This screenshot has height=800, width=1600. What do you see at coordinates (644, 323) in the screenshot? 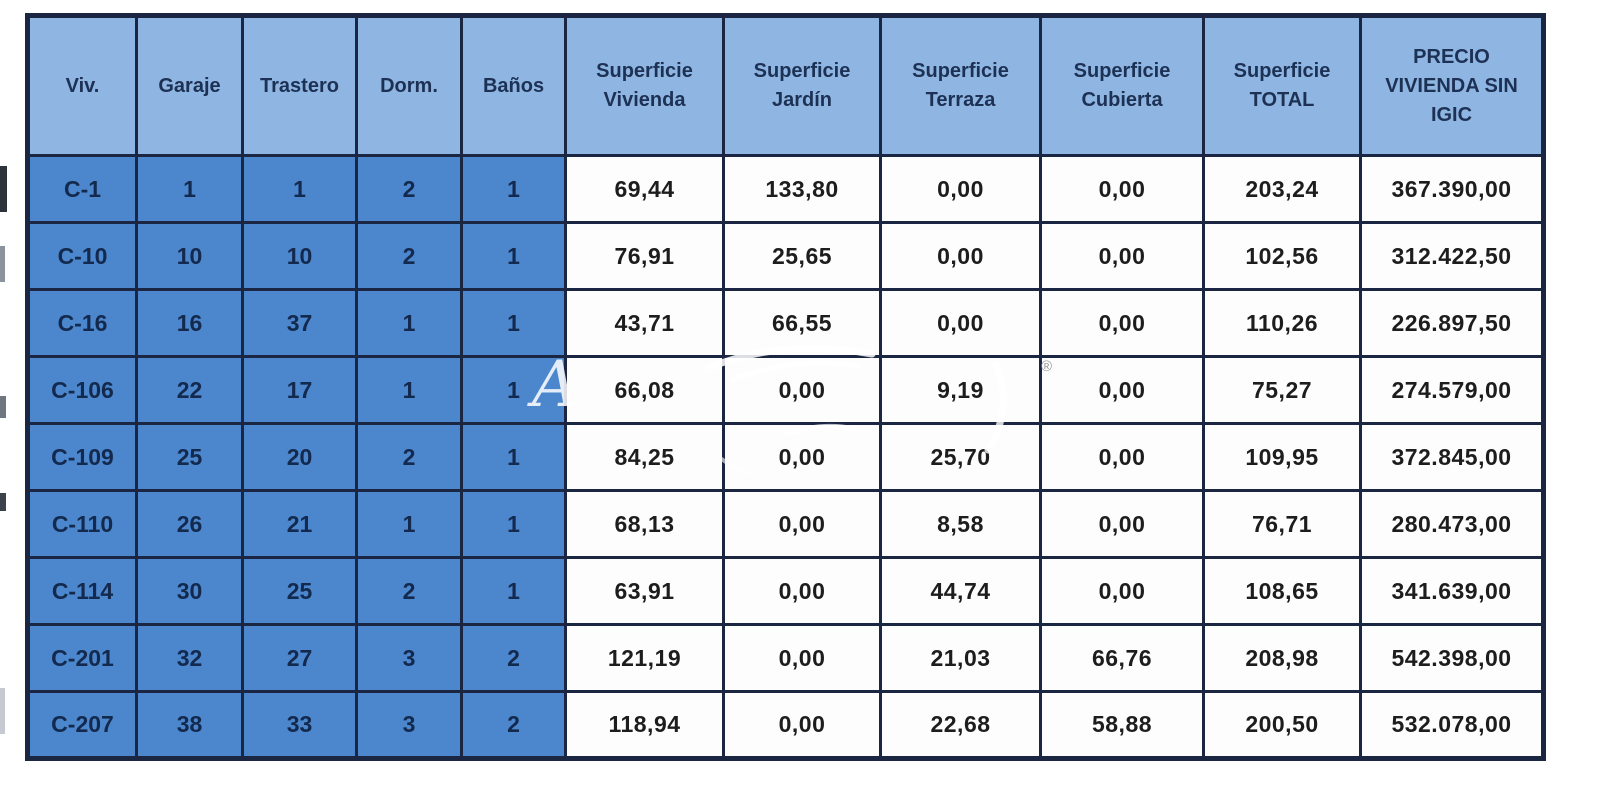
I see `cell-sup-vivienda: 43,71` at bounding box center [644, 323].